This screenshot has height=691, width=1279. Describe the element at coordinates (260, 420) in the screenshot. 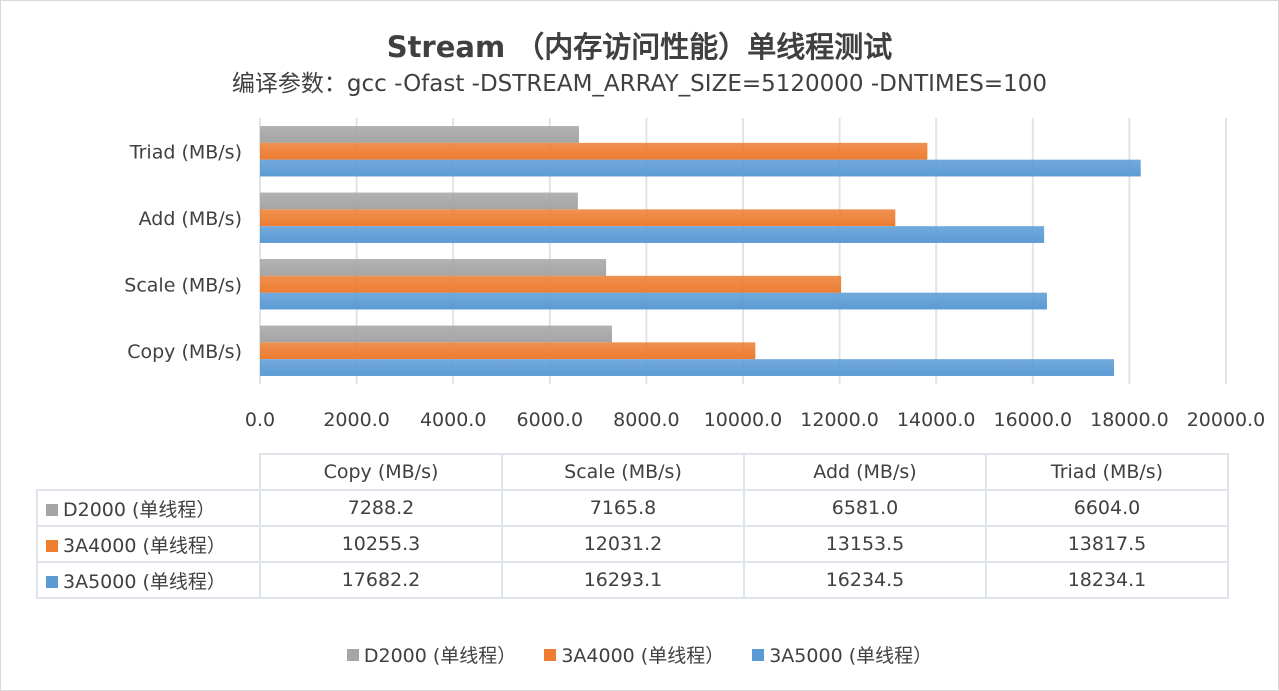

I see `x-tick-label: 0.0` at that location.